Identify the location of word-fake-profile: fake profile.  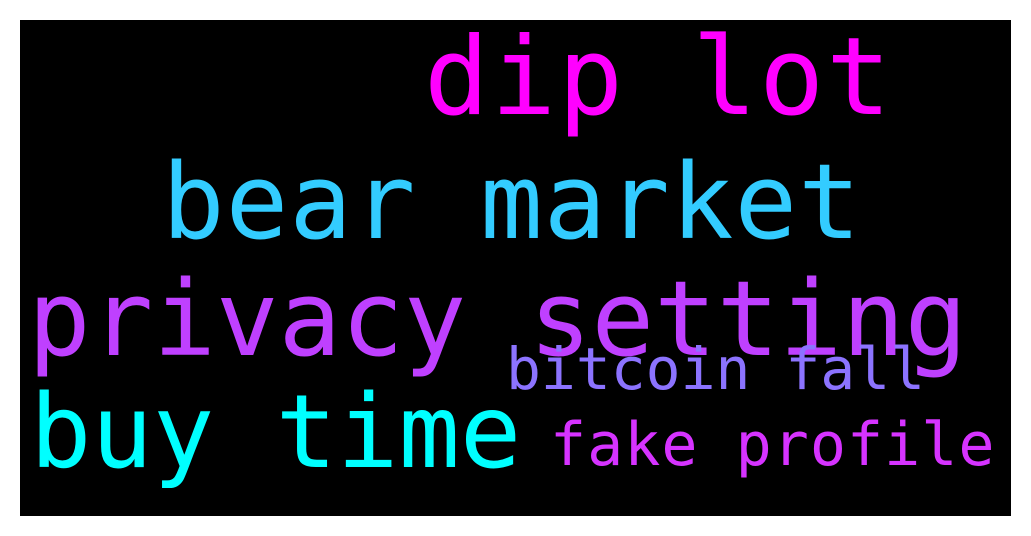
(773, 445).